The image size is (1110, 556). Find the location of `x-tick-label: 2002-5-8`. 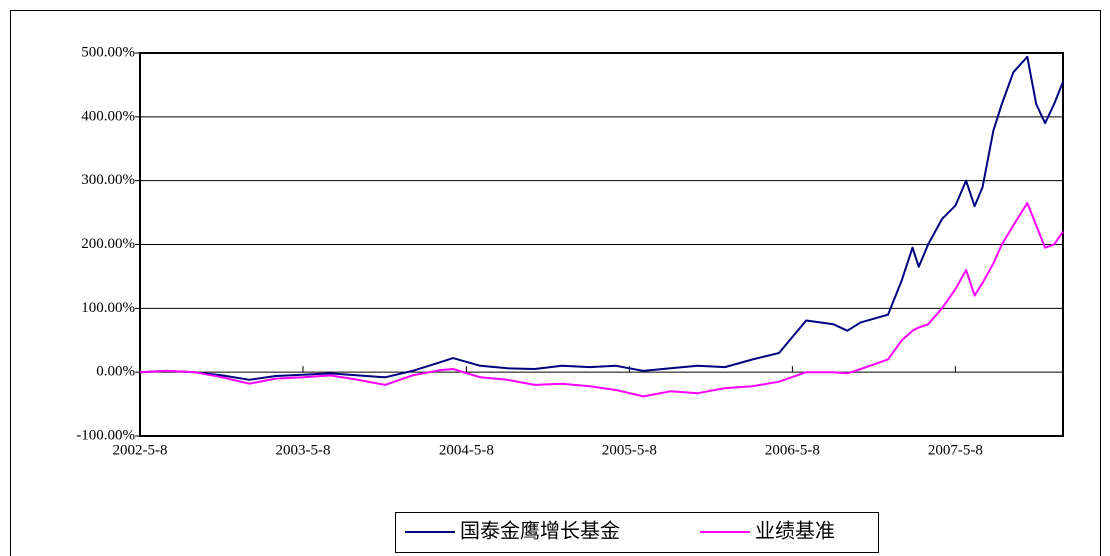

x-tick-label: 2002-5-8 is located at coordinates (140, 450).